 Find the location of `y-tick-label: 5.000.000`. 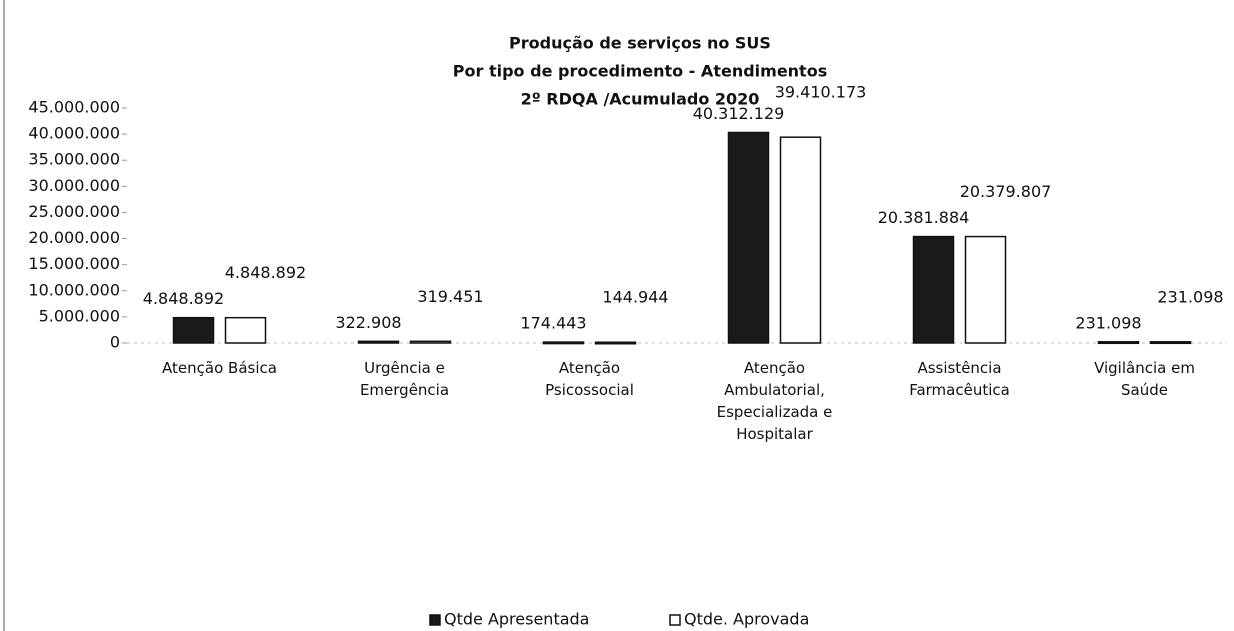

y-tick-label: 5.000.000 is located at coordinates (79, 315).